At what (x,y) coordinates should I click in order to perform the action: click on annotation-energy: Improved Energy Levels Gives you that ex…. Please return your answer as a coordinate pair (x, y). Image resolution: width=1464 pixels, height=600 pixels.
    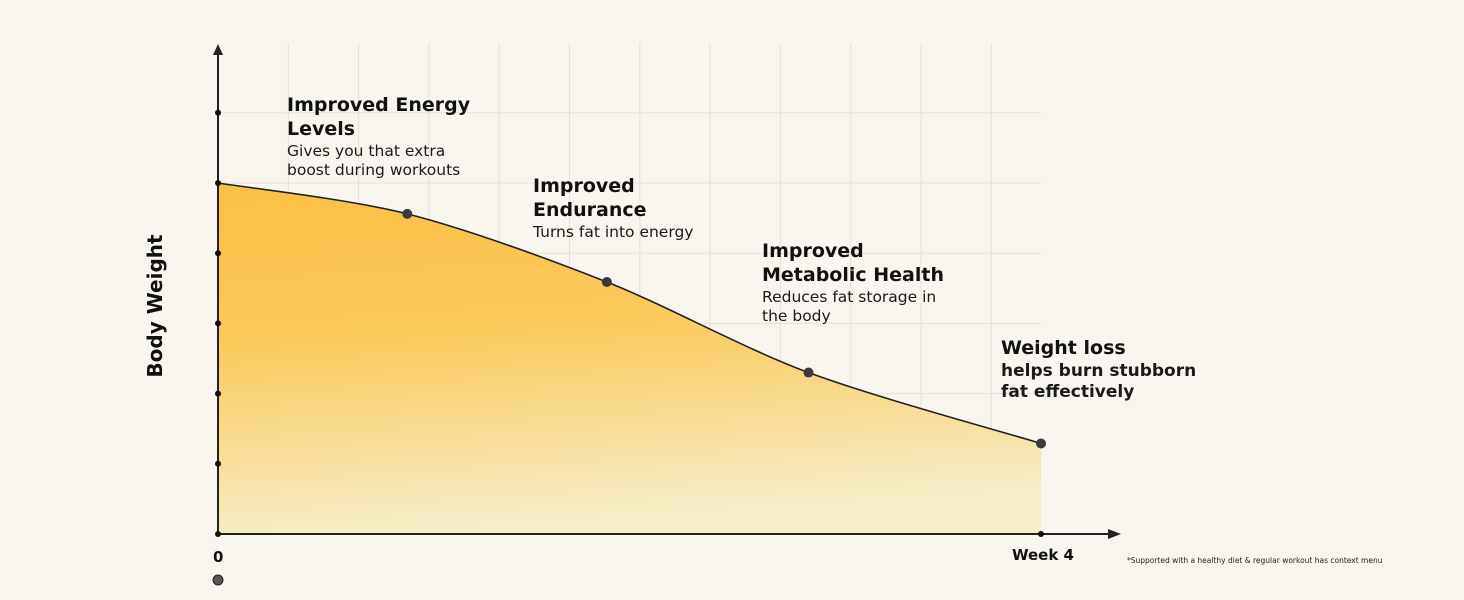
    Looking at the image, I should click on (378, 137).